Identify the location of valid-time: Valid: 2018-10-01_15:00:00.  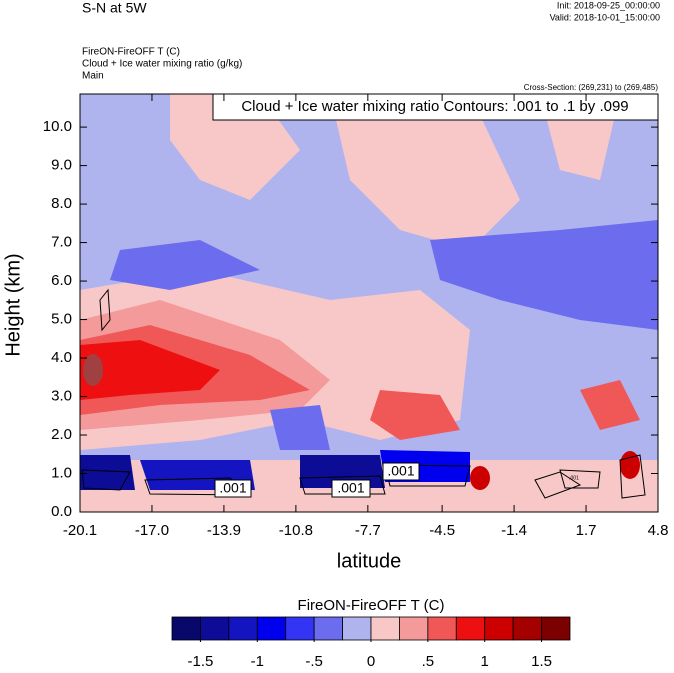
(605, 17).